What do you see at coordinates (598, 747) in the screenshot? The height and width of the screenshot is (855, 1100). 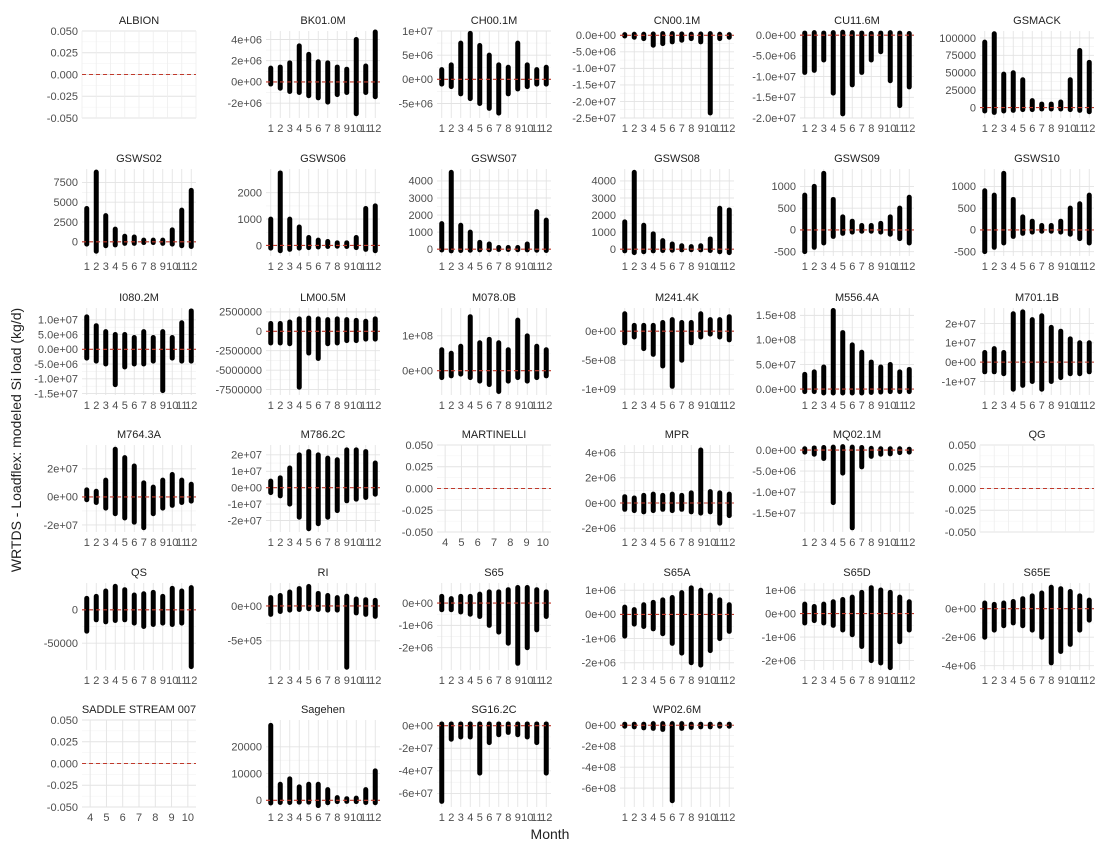 I see `y-tick-label: -2e+08` at bounding box center [598, 747].